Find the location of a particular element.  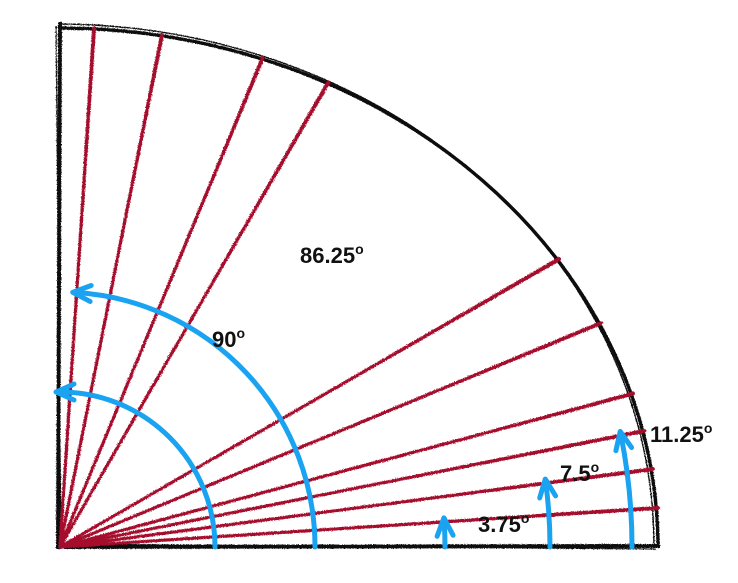

label-90: 90o is located at coordinates (228, 338).